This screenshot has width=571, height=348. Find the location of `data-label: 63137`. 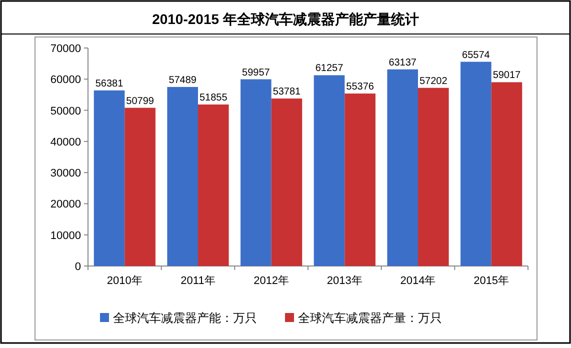

data-label: 63137 is located at coordinates (402, 62).